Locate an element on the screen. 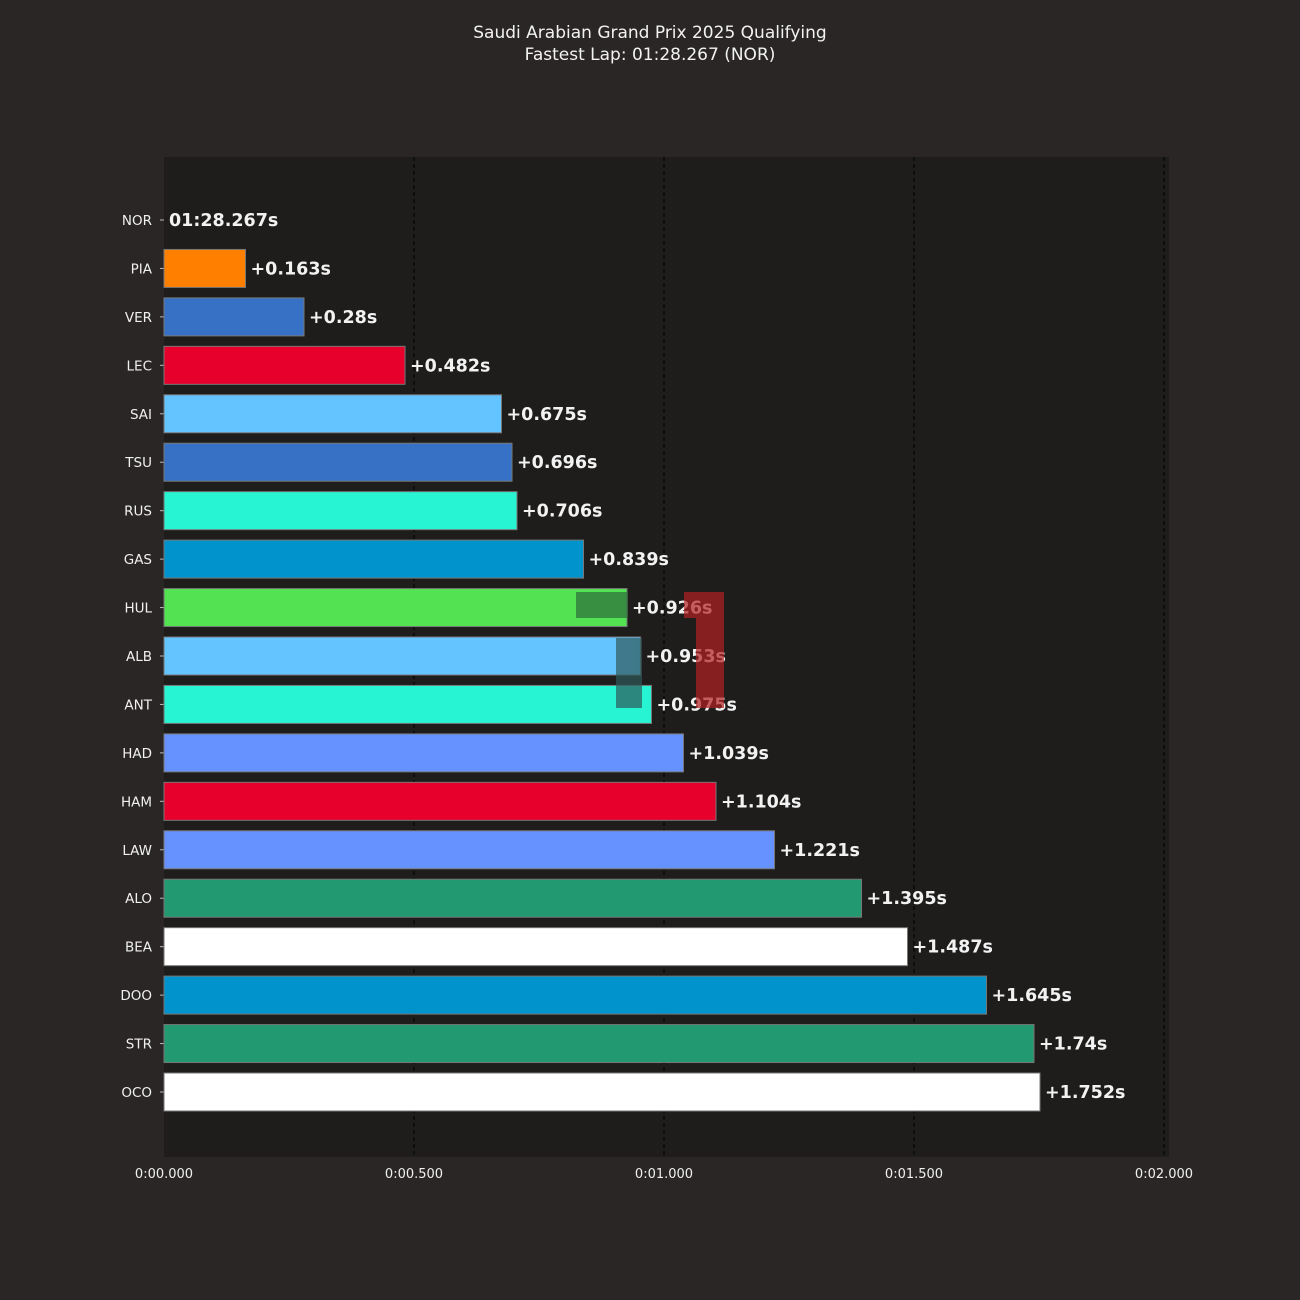 The image size is (1300, 1300). f1-logo-watermark is located at coordinates (650, 650).